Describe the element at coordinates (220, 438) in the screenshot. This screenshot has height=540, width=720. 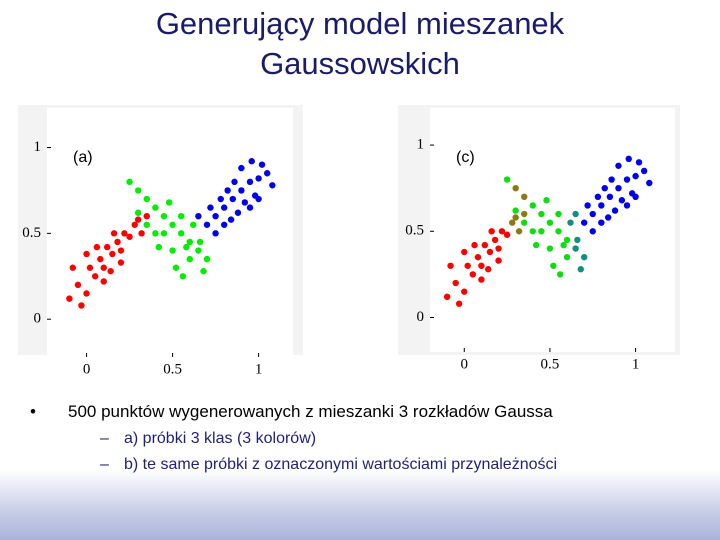
I see `bullet-text: a) próbki 3 klas (3 kolorów)` at that location.